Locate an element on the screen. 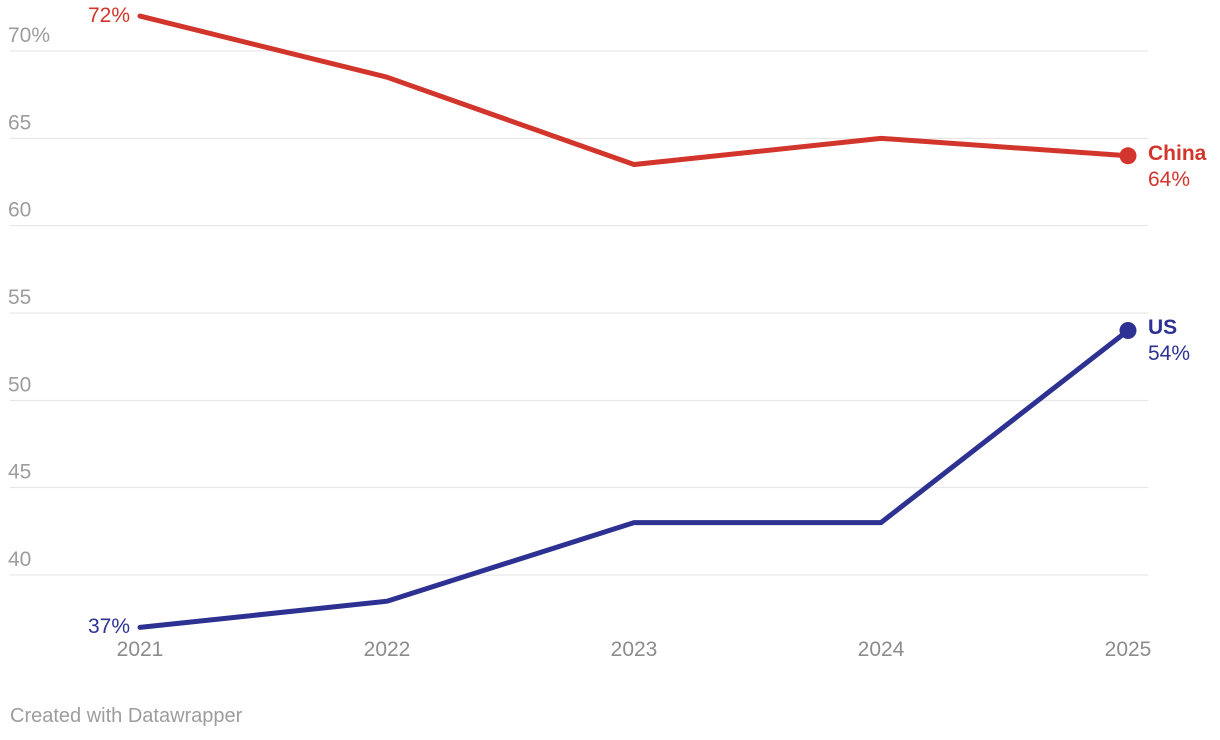  china-last-value-label: 64% is located at coordinates (1169, 179).